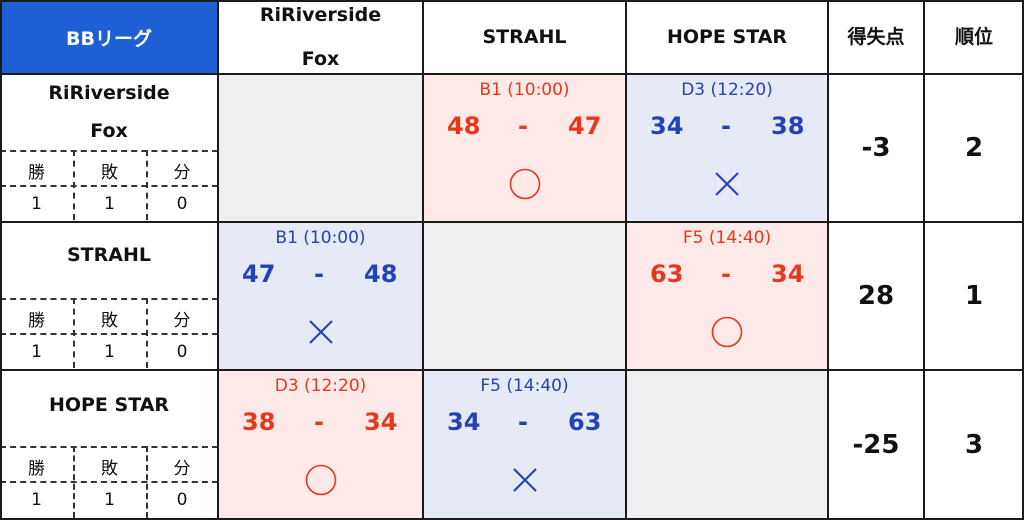  I want to click on row-team-name-line: HOPE STAR, so click(109, 405).